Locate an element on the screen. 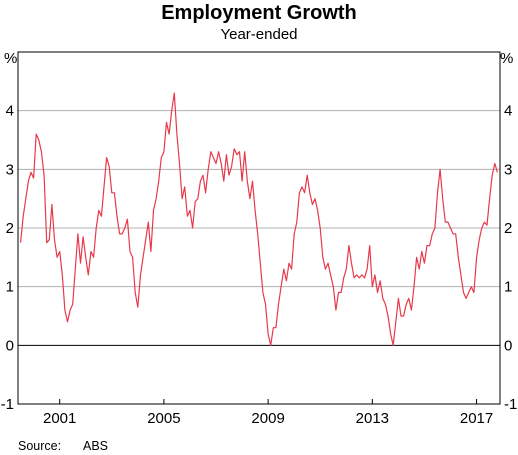  x-tick-label: 2017 is located at coordinates (476, 418).